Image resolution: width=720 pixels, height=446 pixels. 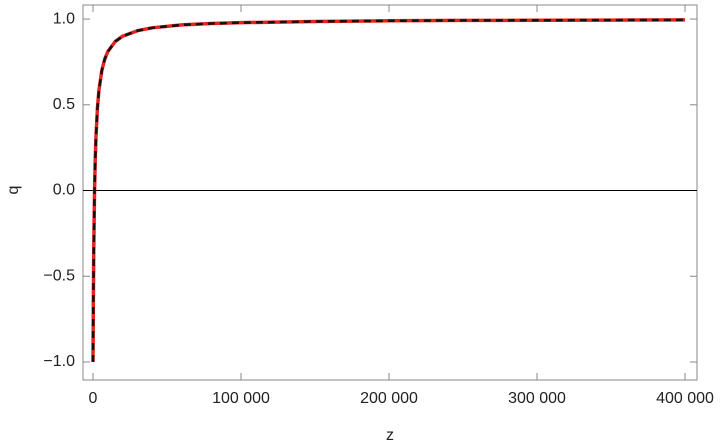 What do you see at coordinates (64, 190) in the screenshot?
I see `y-tick-label: 0.0` at bounding box center [64, 190].